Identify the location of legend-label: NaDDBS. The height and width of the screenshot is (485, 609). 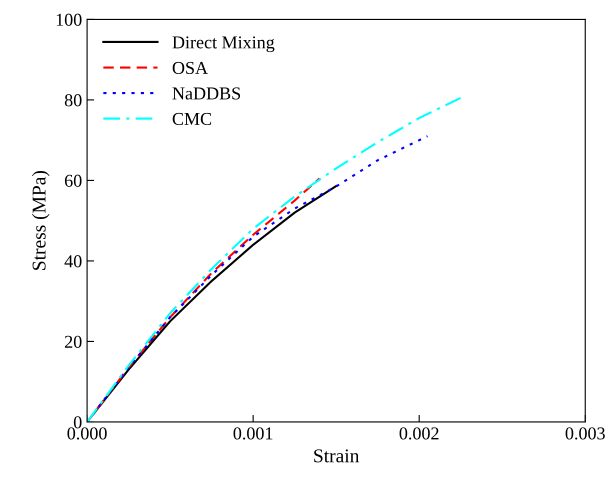
(206, 93).